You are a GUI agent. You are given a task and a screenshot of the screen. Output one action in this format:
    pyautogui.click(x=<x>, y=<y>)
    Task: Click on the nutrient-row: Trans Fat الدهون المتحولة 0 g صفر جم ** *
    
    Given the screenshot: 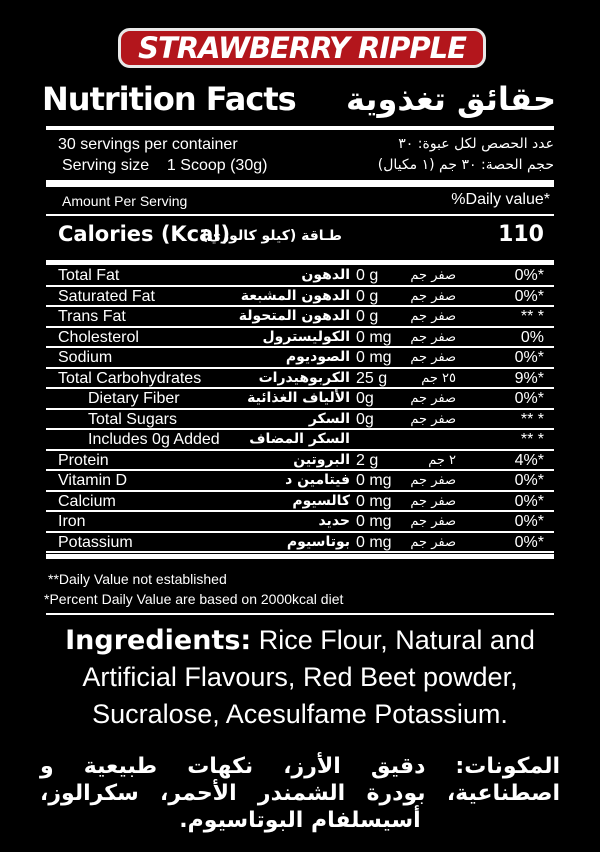 What is the action you would take?
    pyautogui.click(x=300, y=317)
    